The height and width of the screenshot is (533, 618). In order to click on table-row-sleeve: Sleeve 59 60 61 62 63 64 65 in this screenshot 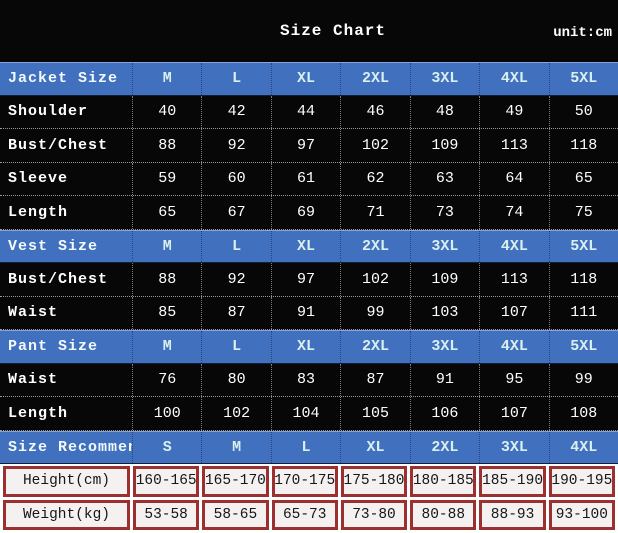, I will do `click(309, 179)`.